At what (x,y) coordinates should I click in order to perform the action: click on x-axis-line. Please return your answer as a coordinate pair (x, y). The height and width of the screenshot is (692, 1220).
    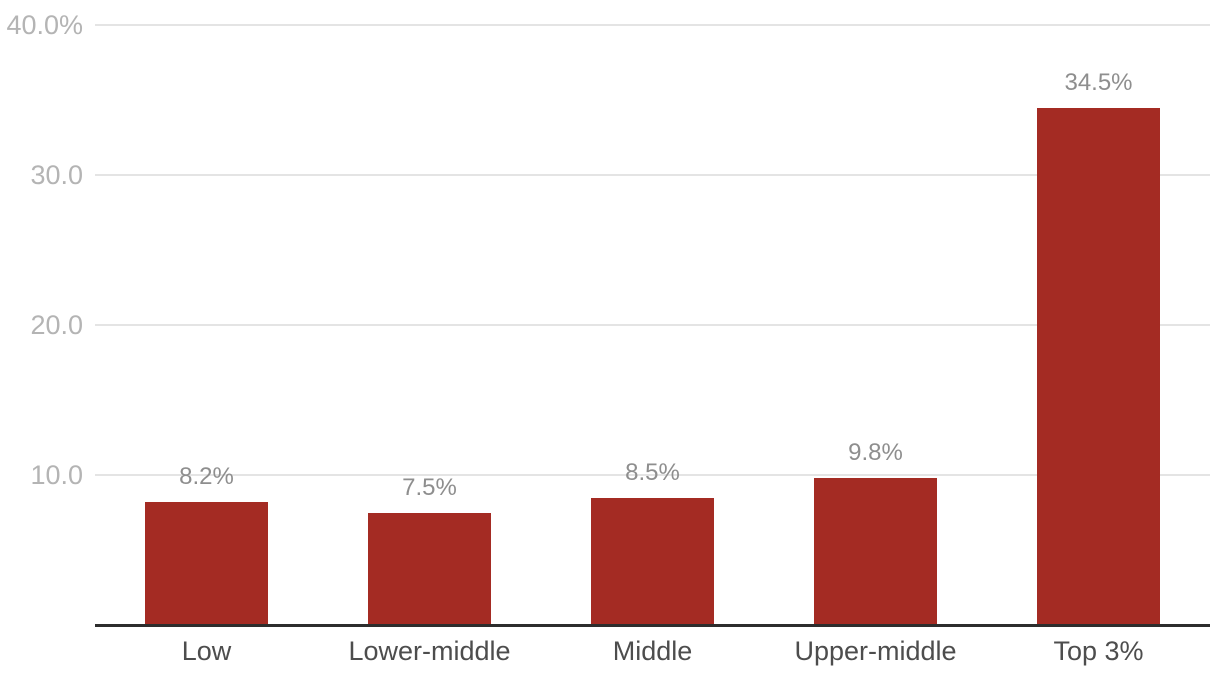
    Looking at the image, I should click on (652, 625).